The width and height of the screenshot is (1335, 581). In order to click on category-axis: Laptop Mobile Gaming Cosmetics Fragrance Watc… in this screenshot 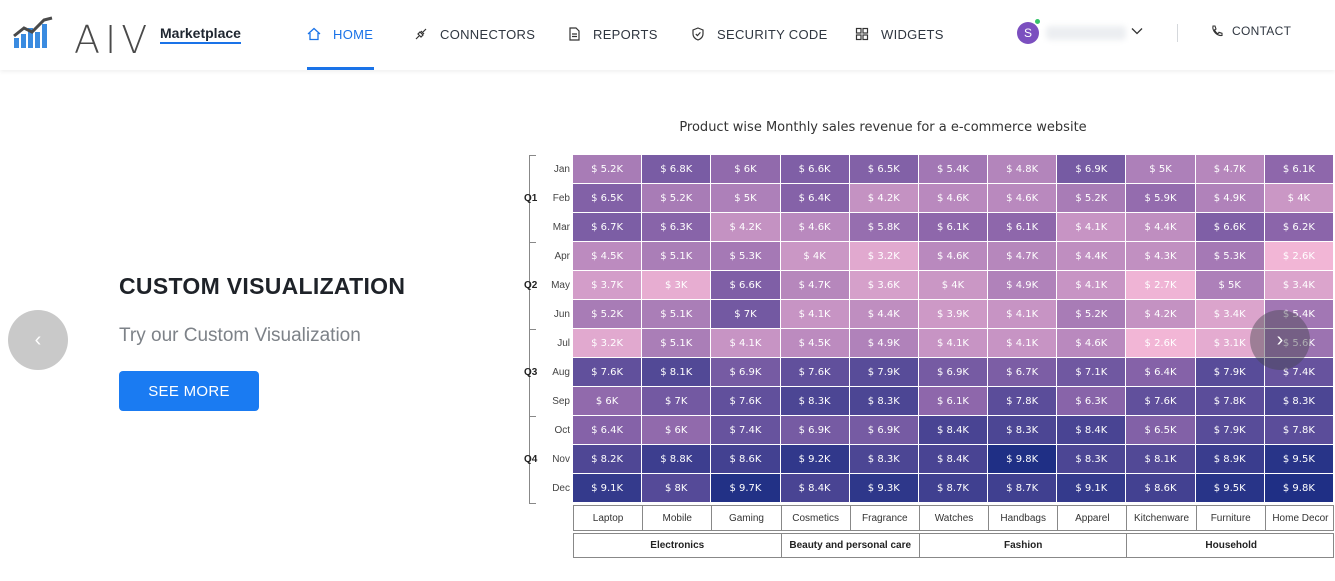, I will do `click(953, 518)`.